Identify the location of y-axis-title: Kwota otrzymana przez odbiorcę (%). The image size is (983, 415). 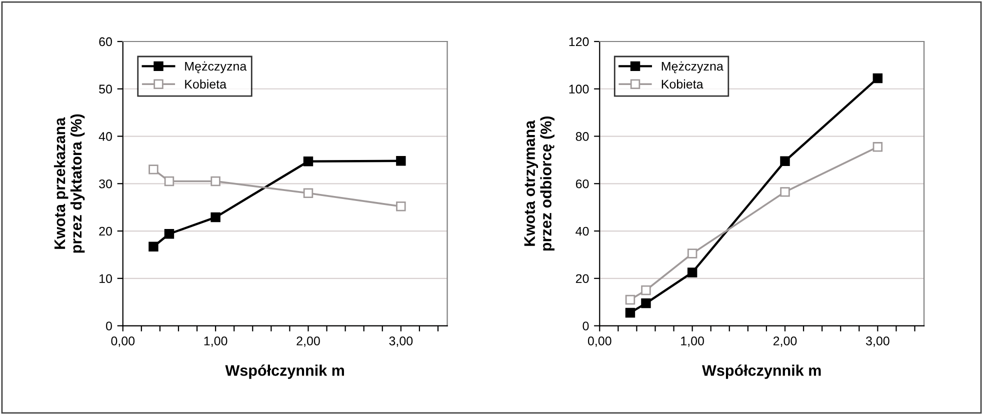
(539, 183).